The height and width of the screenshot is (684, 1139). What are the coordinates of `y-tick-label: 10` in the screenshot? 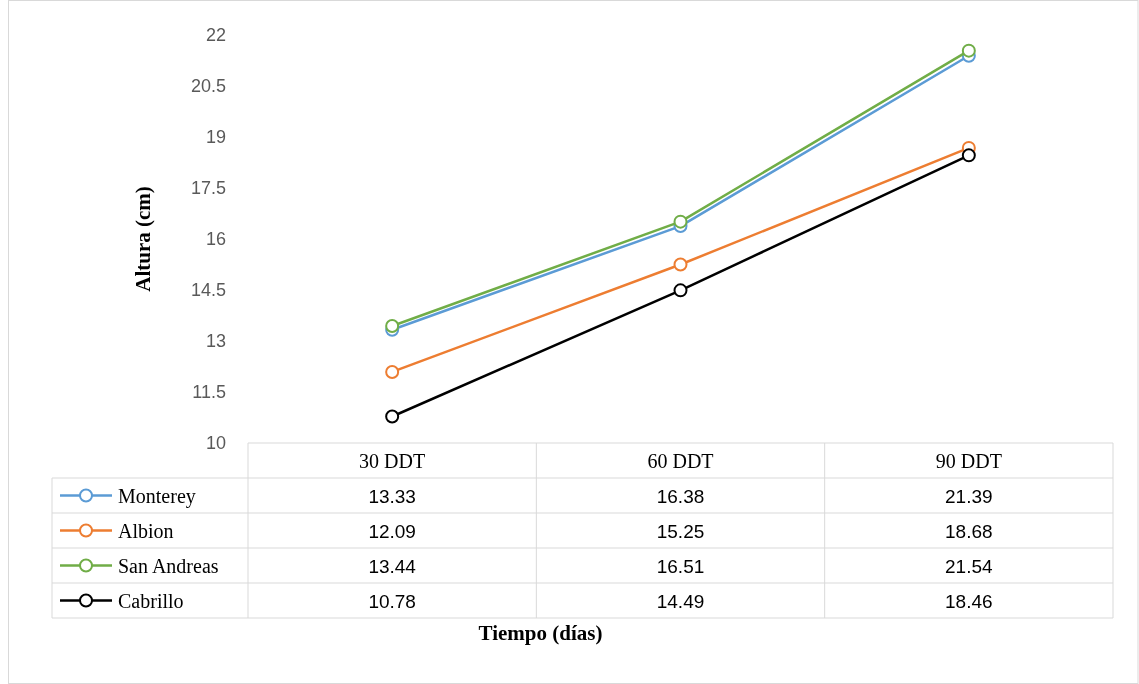 It's located at (215, 443).